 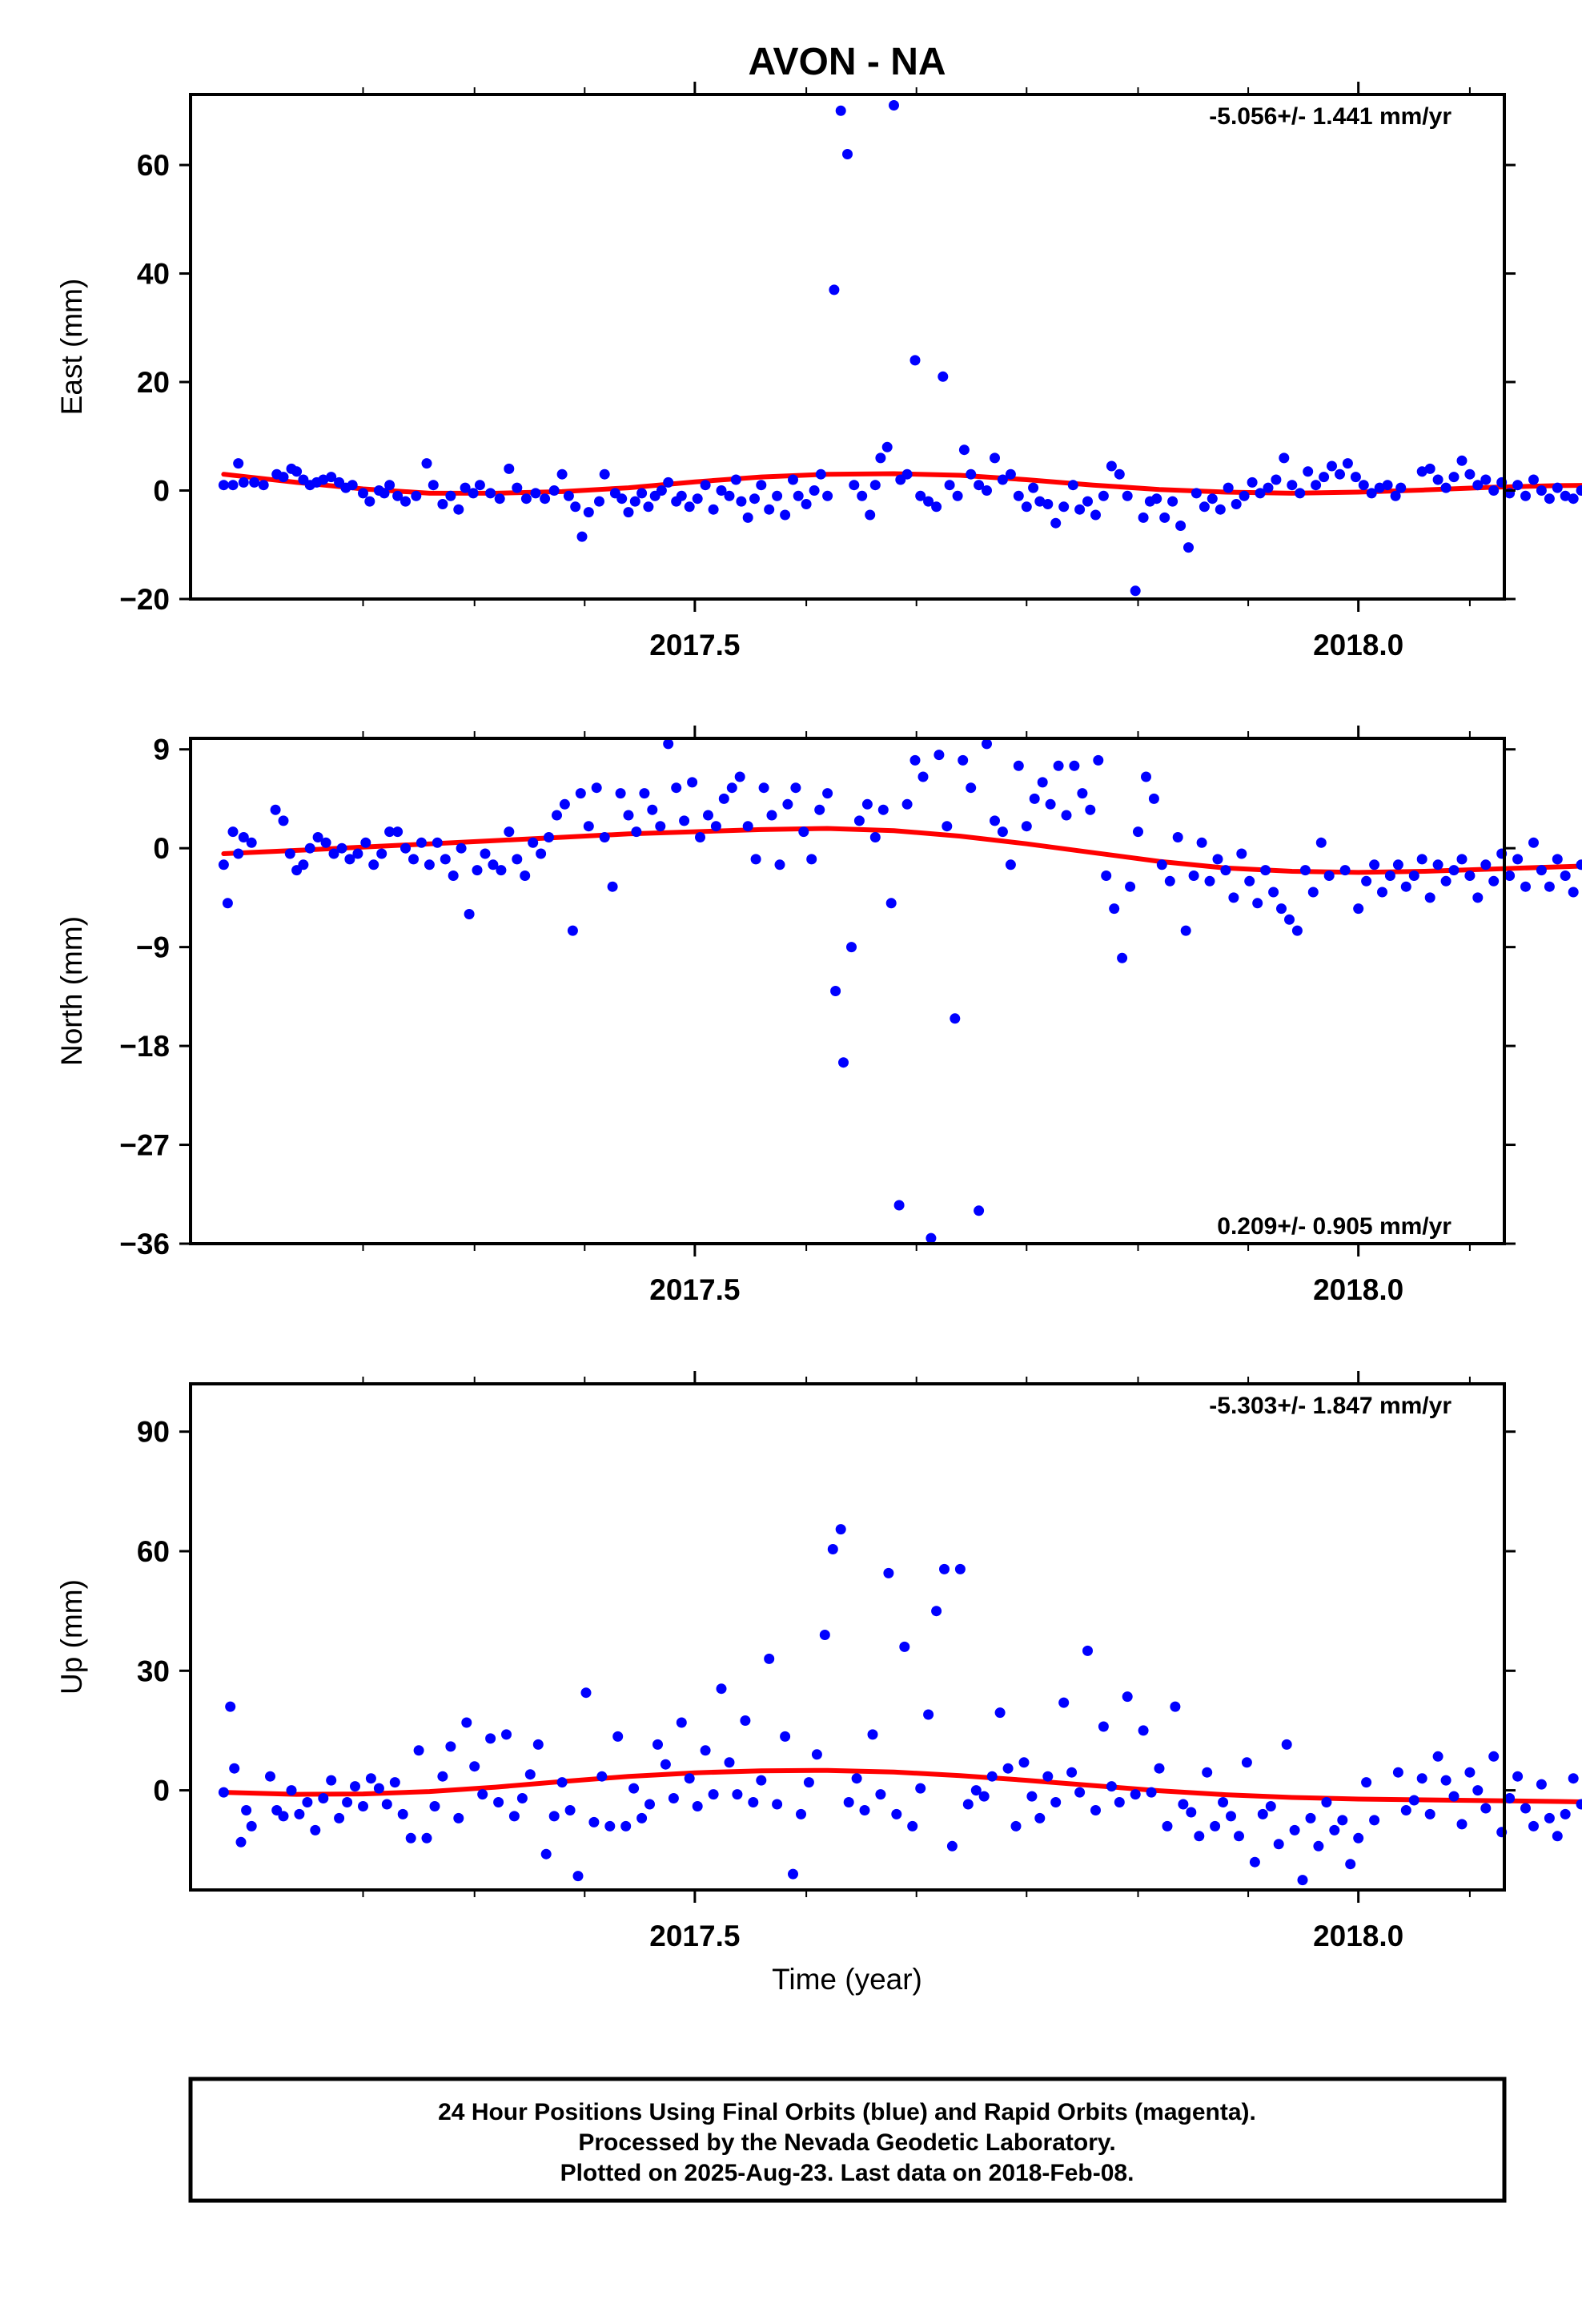 I want to click on up-fit-line, so click(x=902, y=1786).